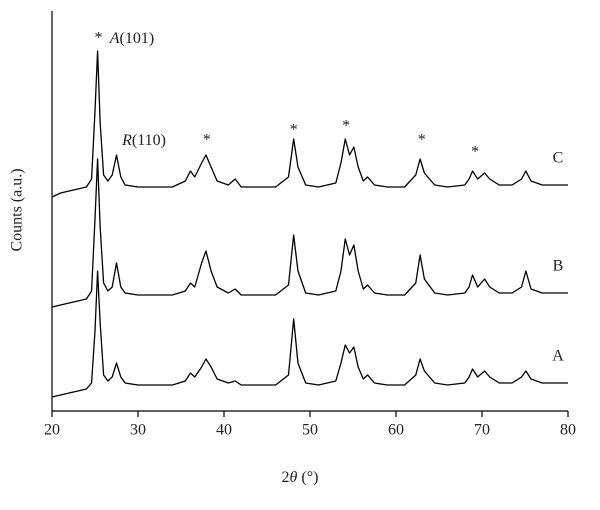 This screenshot has width=600, height=510. What do you see at coordinates (558, 266) in the screenshot?
I see `series-label: B` at bounding box center [558, 266].